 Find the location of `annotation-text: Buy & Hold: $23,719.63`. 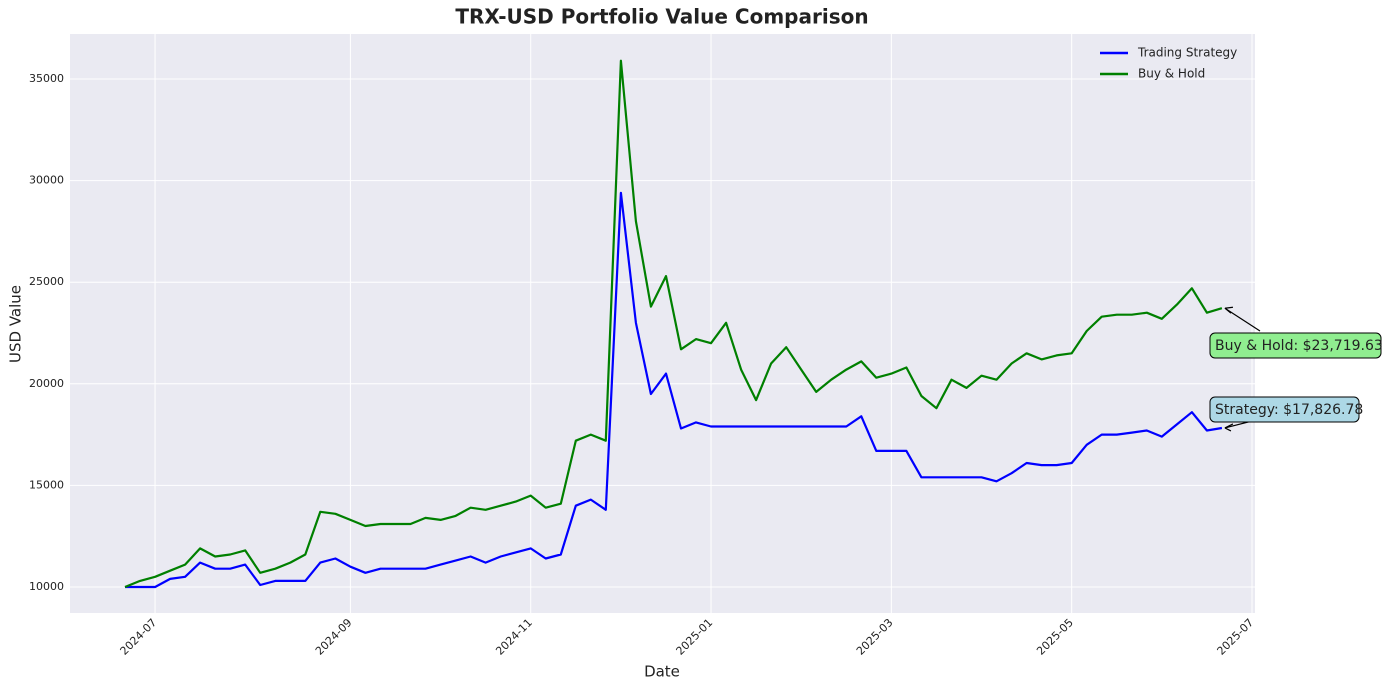

annotation-text: Buy & Hold: $23,719.63 is located at coordinates (1299, 346).